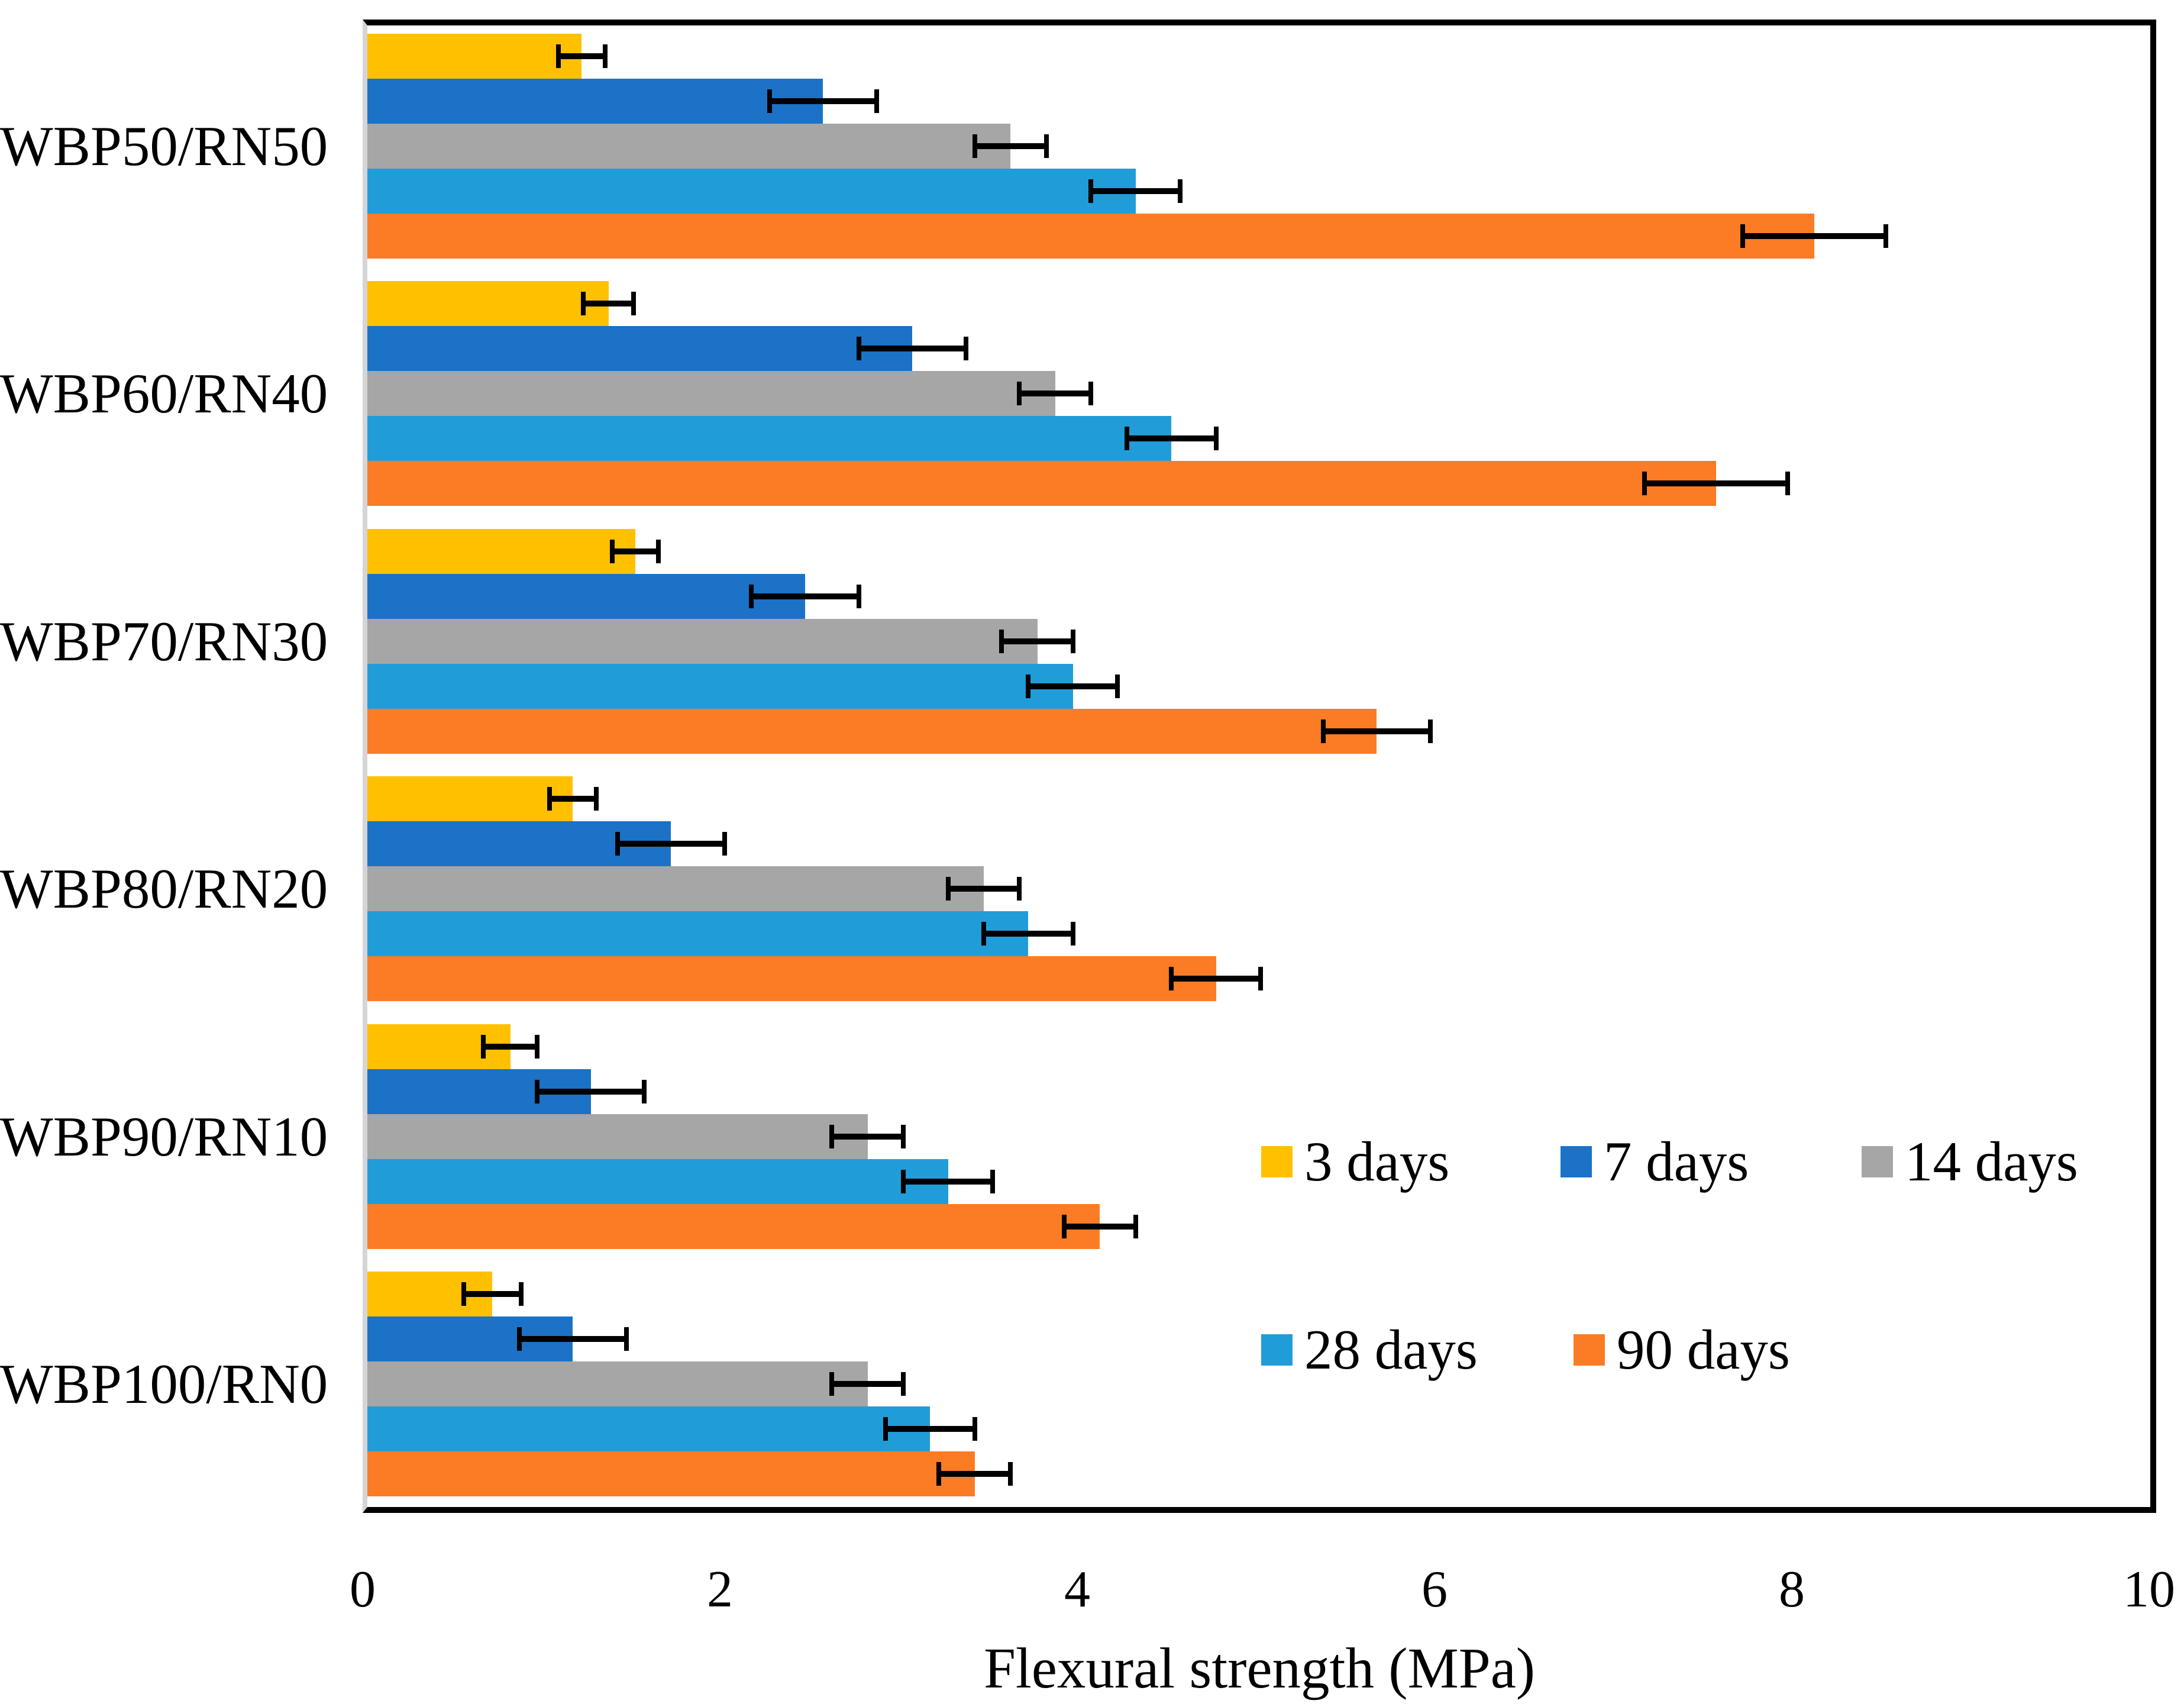 This screenshot has width=2184, height=1707. What do you see at coordinates (363, 1589) in the screenshot?
I see `x-tick-label: 0` at bounding box center [363, 1589].